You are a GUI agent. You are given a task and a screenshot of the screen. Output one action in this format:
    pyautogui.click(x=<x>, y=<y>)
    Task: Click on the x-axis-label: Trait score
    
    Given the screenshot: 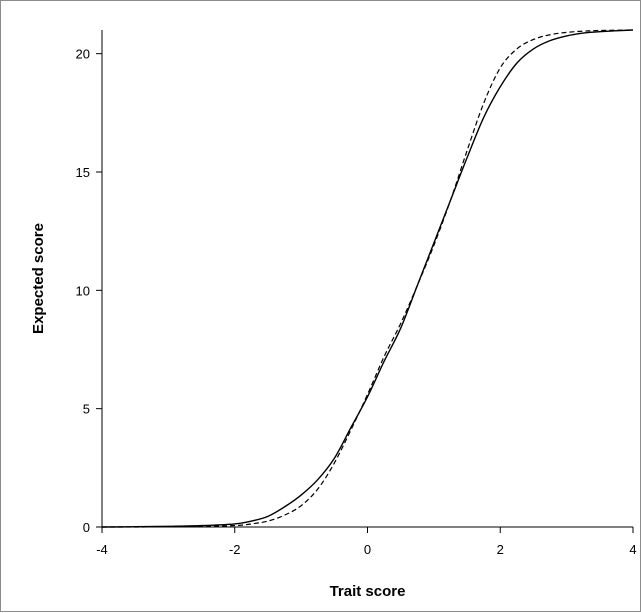 What is the action you would take?
    pyautogui.click(x=368, y=591)
    